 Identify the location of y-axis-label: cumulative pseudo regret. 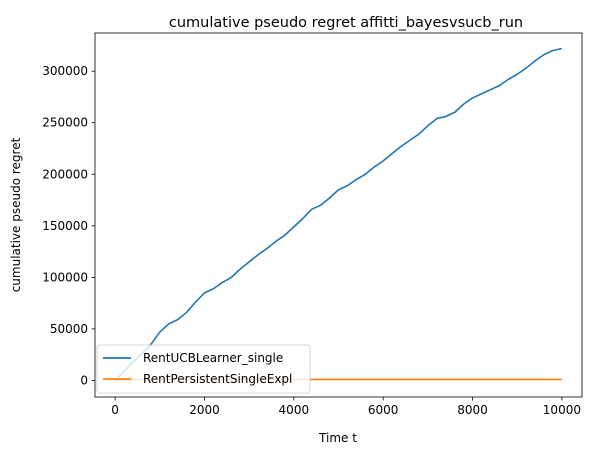
(16, 214).